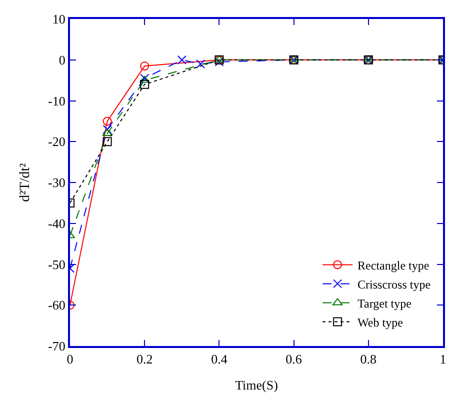  Describe the element at coordinates (57, 264) in the screenshot. I see `y-tick-label: -50` at that location.